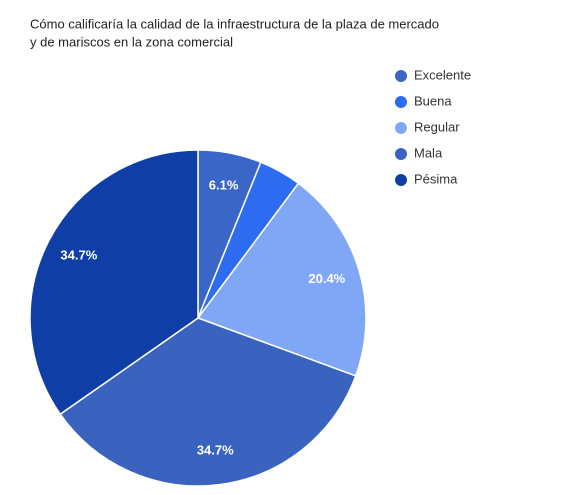 The image size is (569, 495). What do you see at coordinates (131, 41) in the screenshot?
I see `chart-title: y de mariscos en la zona comercial` at bounding box center [131, 41].